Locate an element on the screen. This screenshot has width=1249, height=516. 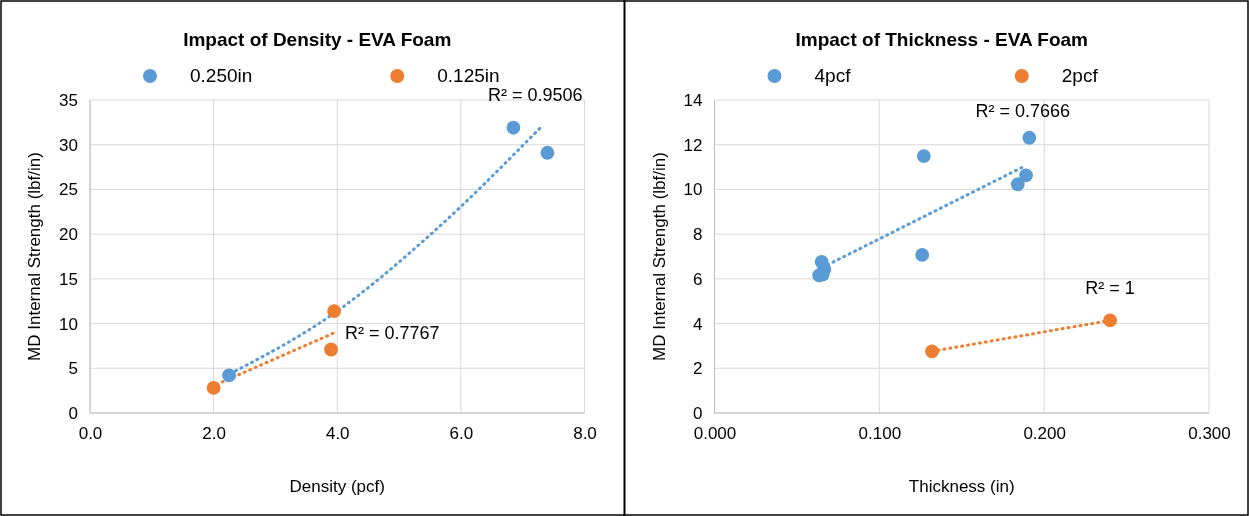
chart-title: Impact of Density - EVA Foam is located at coordinates (317, 39).